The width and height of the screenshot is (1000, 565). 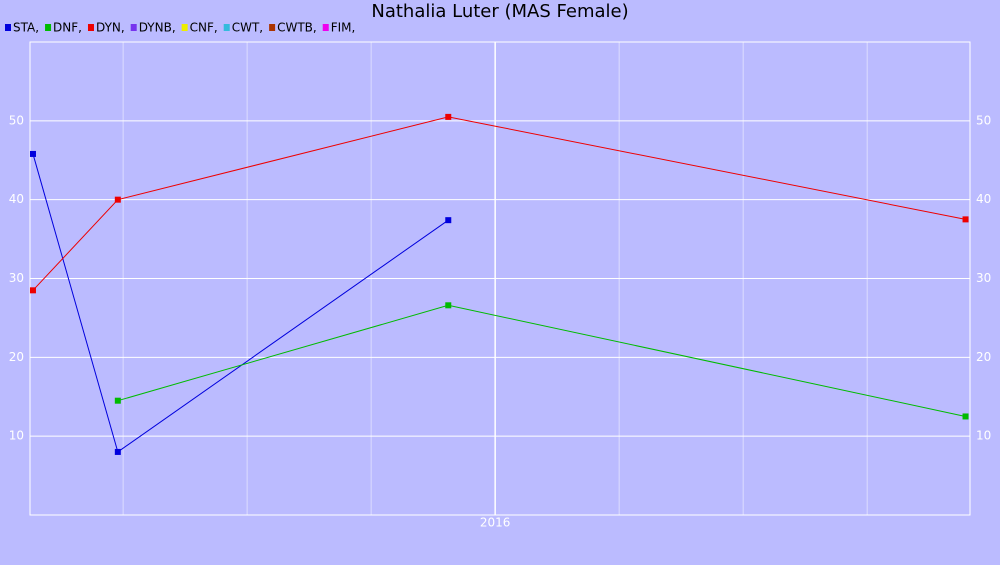 What do you see at coordinates (26, 28) in the screenshot?
I see `legend-label: STA,` at bounding box center [26, 28].